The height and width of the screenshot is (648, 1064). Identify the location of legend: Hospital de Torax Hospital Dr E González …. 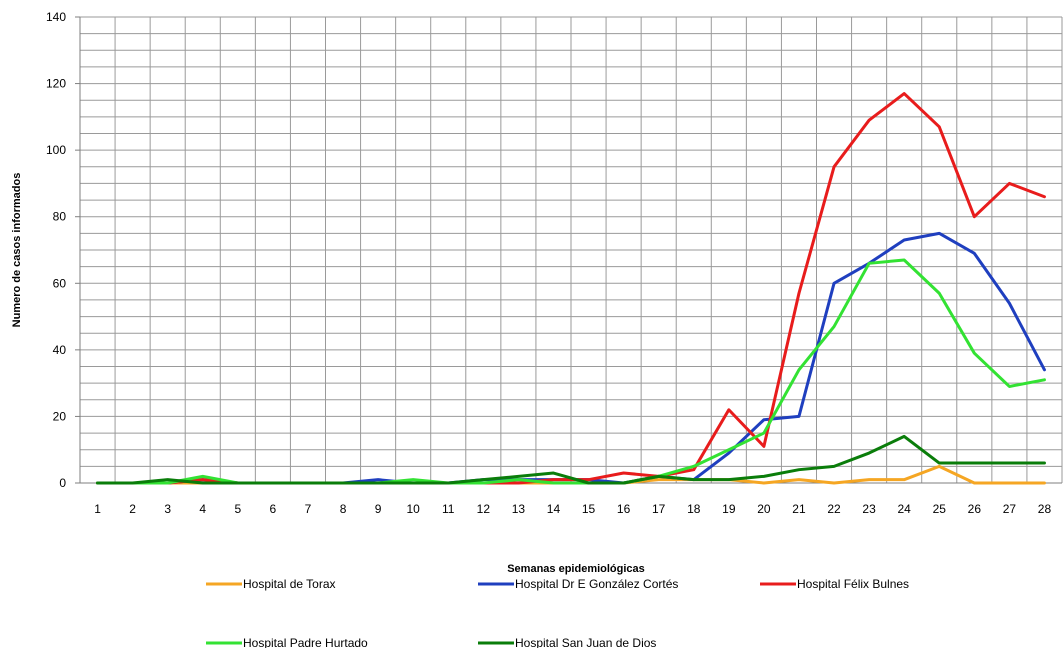
(557, 612).